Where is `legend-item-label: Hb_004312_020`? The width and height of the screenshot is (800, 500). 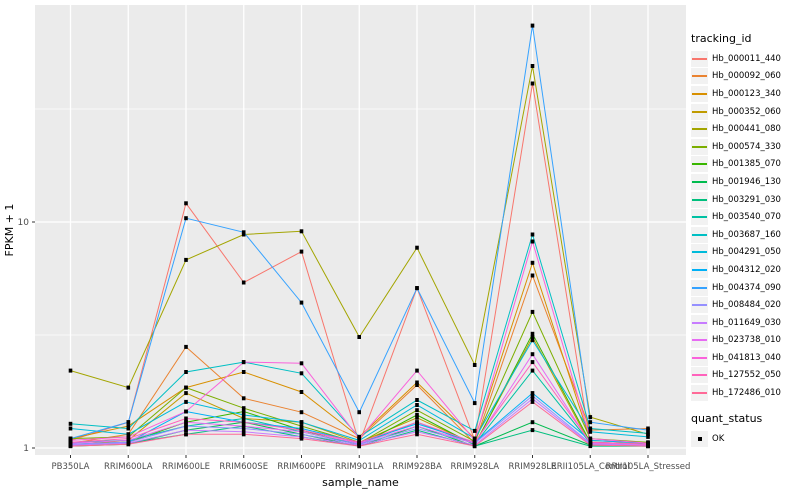 legend-item-label: Hb_004312_020 is located at coordinates (746, 269).